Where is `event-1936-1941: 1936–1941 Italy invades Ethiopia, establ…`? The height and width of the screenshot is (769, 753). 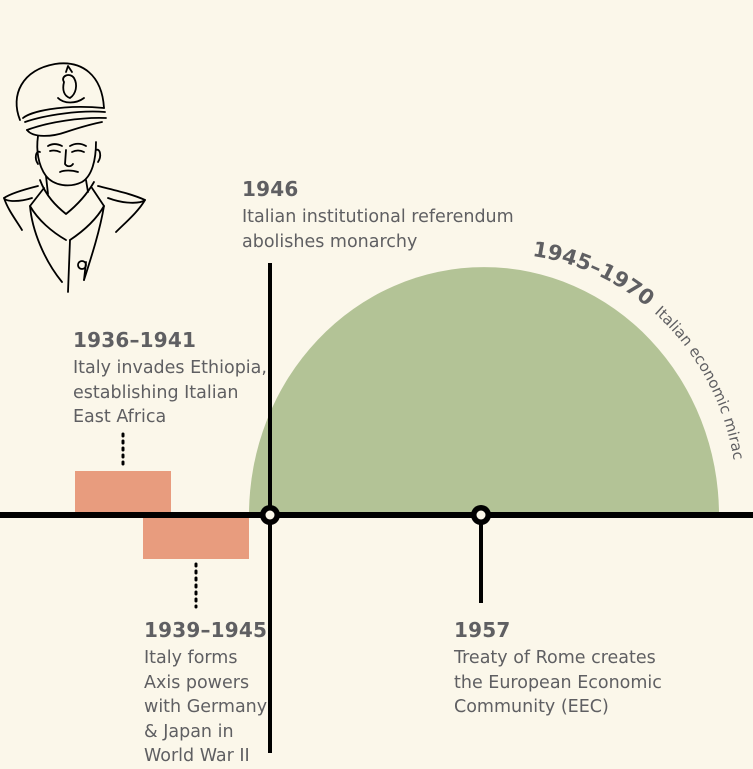
event-1936-1941: 1936–1941 Italy invades Ethiopia, establ… is located at coordinates (173, 379).